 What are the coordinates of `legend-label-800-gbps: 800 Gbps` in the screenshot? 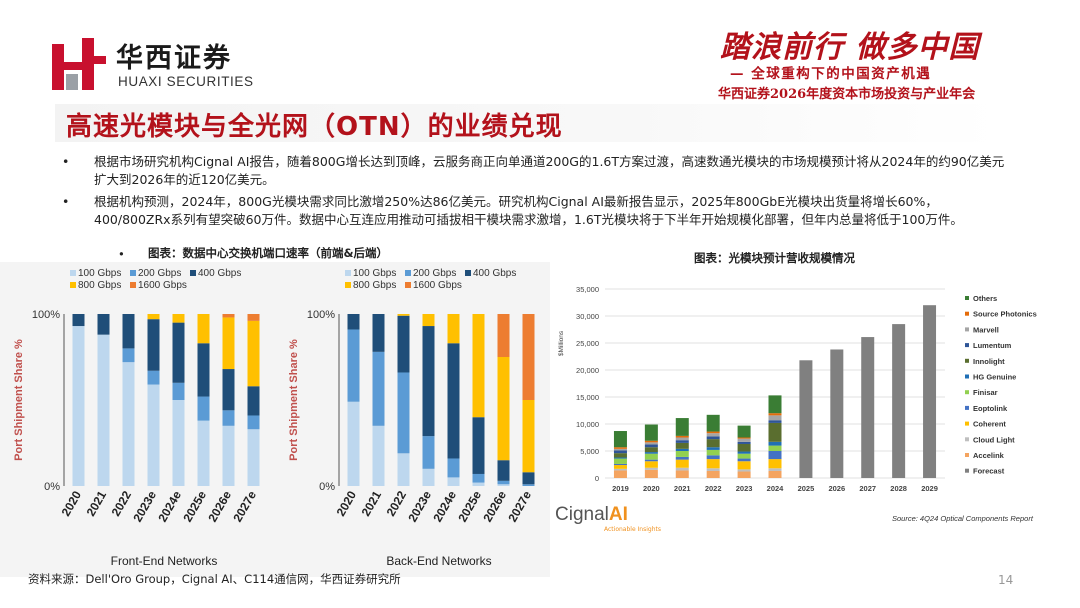 It's located at (374, 285).